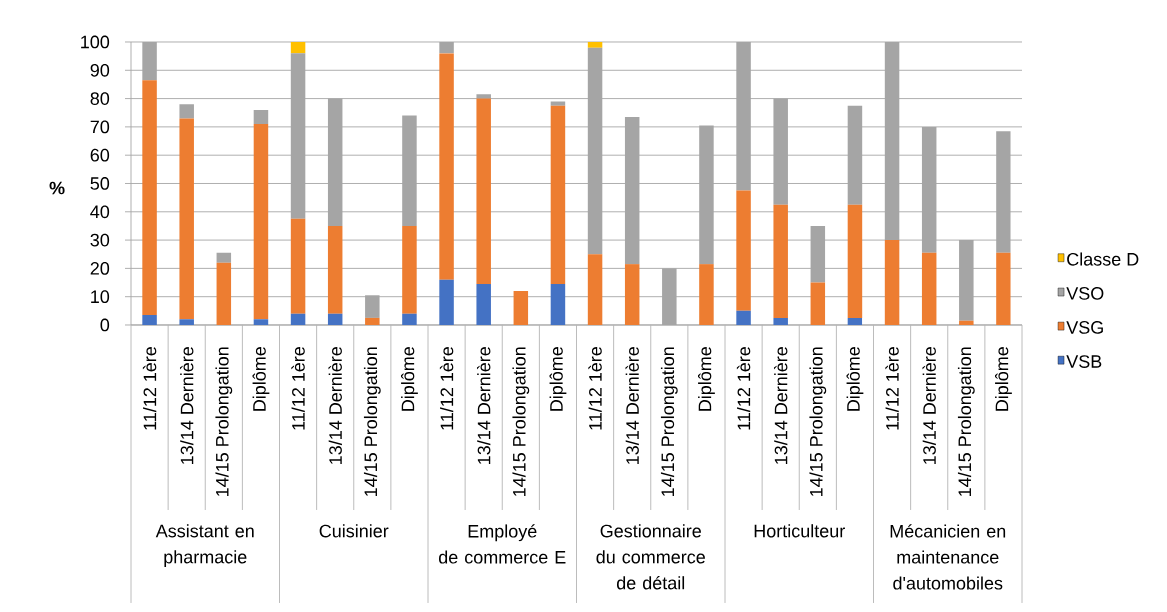  Describe the element at coordinates (1084, 327) in the screenshot. I see `legend-label: VSG` at that location.